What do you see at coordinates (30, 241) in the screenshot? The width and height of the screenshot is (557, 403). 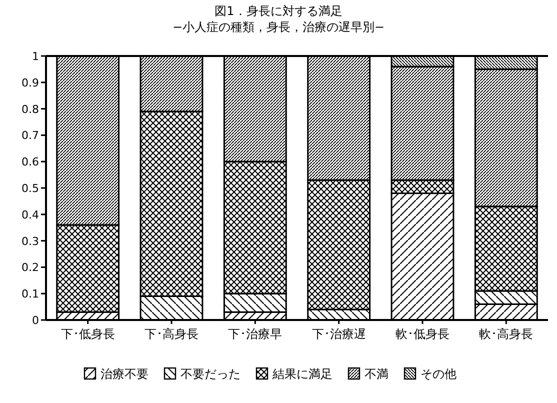 I see `y-tick-label: 0.3` at bounding box center [30, 241].